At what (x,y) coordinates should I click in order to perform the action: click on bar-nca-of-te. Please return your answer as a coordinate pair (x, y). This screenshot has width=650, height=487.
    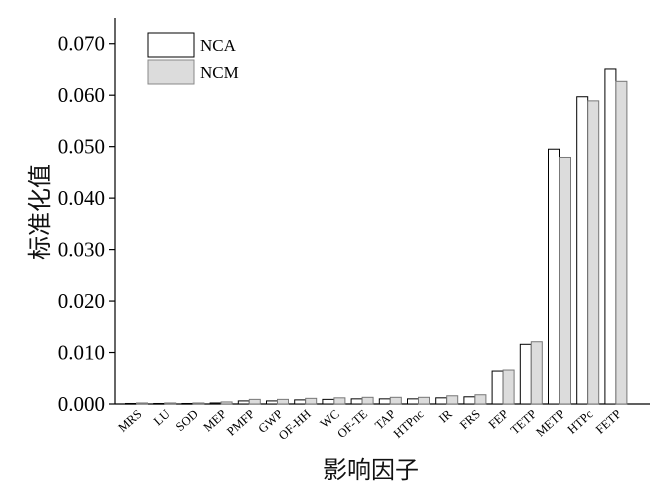
    Looking at the image, I should click on (356, 401).